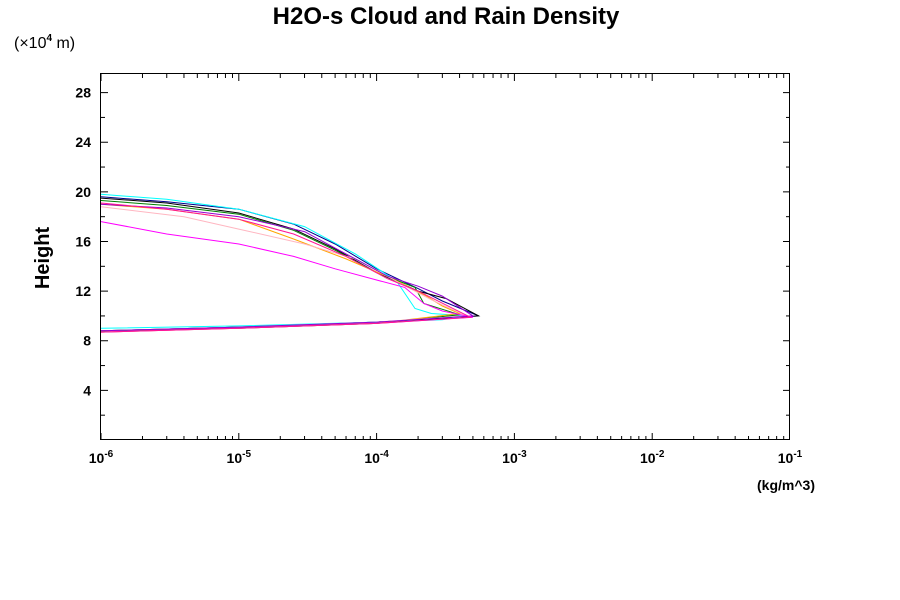 This screenshot has height=600, width=900. Describe the element at coordinates (83, 142) in the screenshot. I see `y-tick-label: 24` at that location.